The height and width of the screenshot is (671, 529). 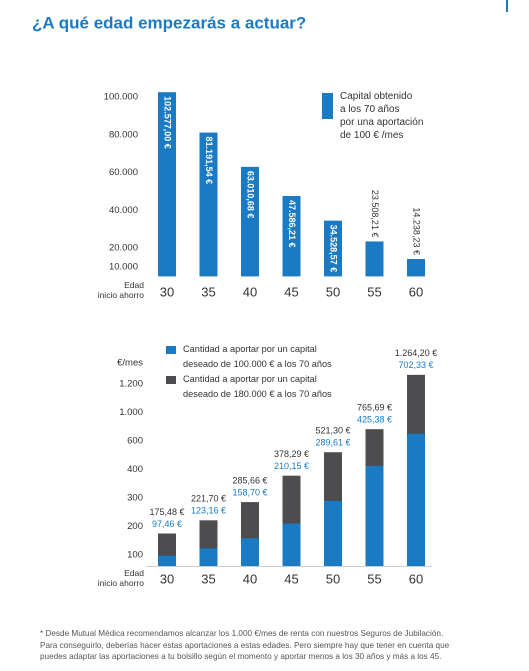 I want to click on value-label: 158,70 €, so click(x=249, y=492).